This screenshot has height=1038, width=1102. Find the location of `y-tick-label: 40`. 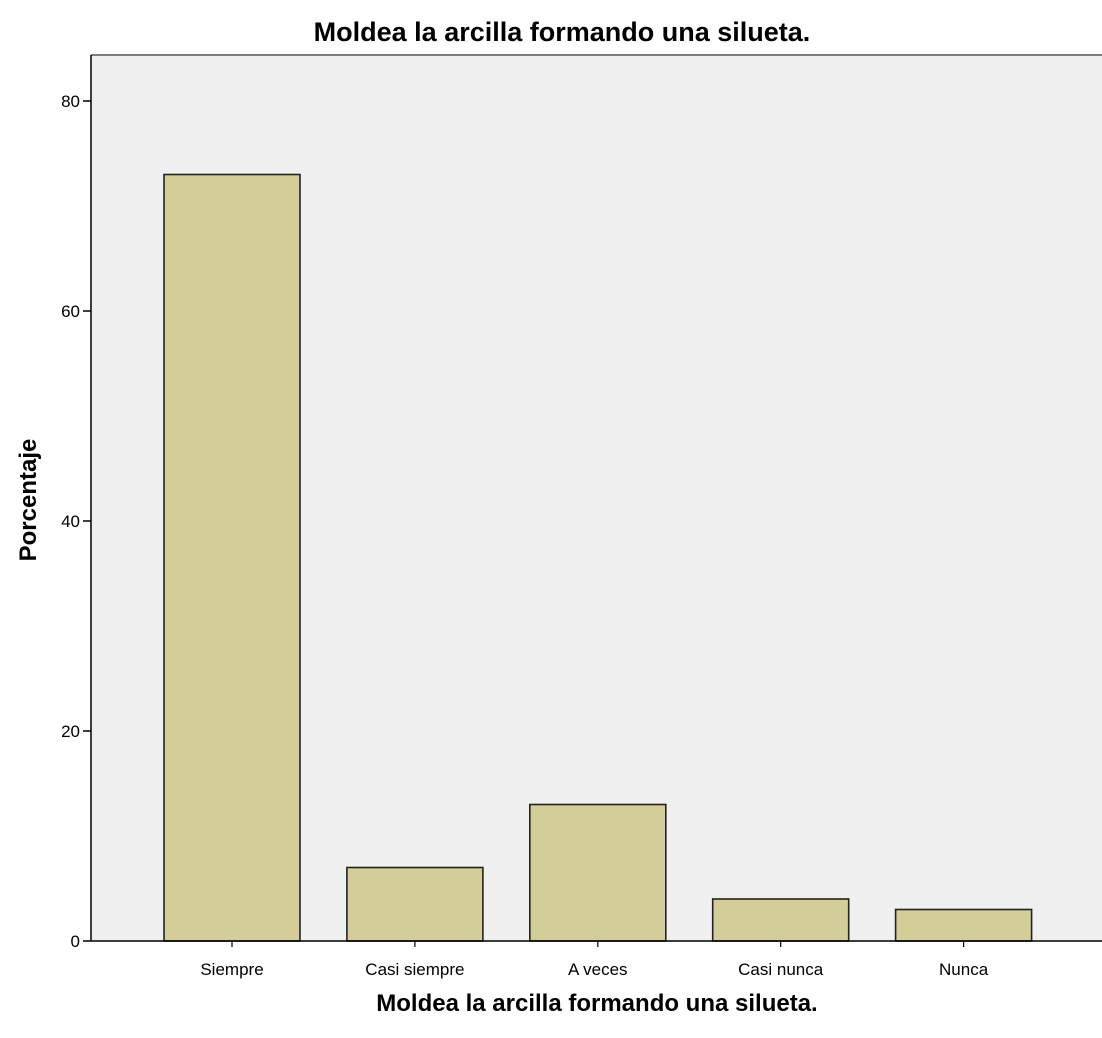

y-tick-label: 40 is located at coordinates (70, 521).